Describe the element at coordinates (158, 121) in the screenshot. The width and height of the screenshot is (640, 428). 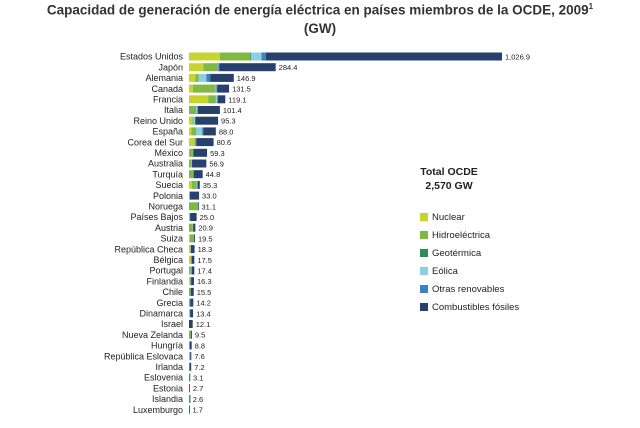
I see `category-label-reino-unido: Reino Unido` at that location.